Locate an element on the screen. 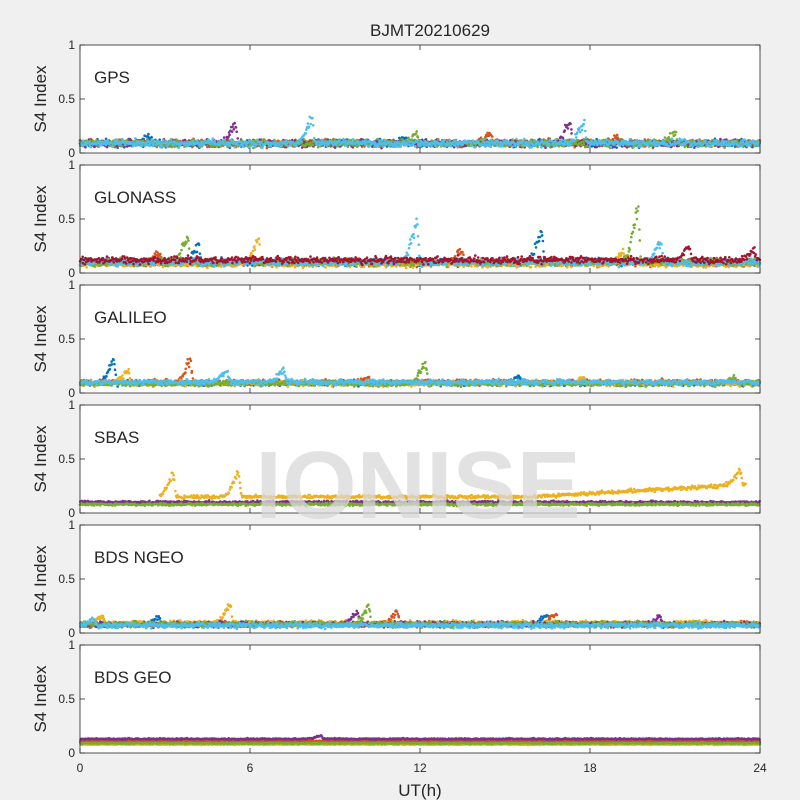 The height and width of the screenshot is (800, 800). y-tick-label: 1 is located at coordinates (71, 45).